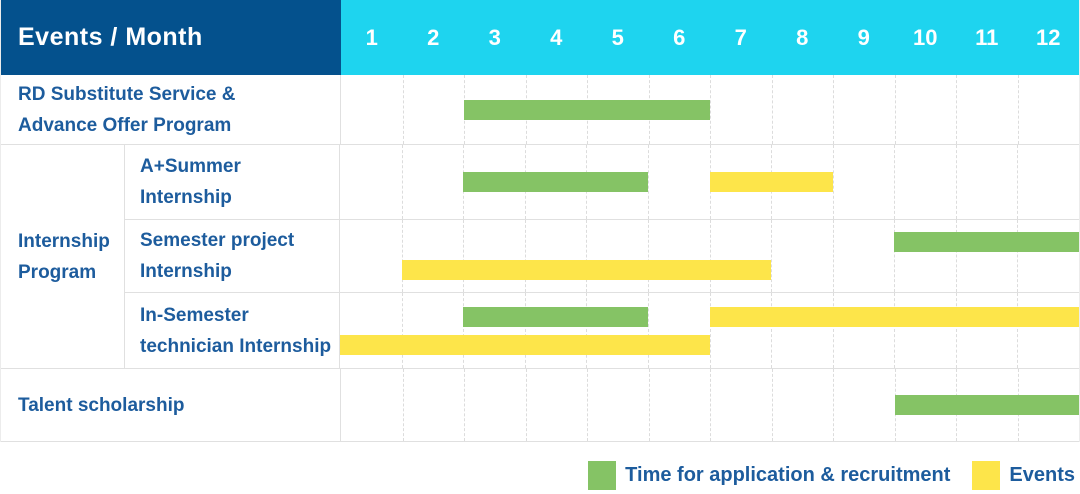 This screenshot has width=1080, height=494. I want to click on row-in-semester-technician-internship: In-Semester technician Internship, so click(602, 330).